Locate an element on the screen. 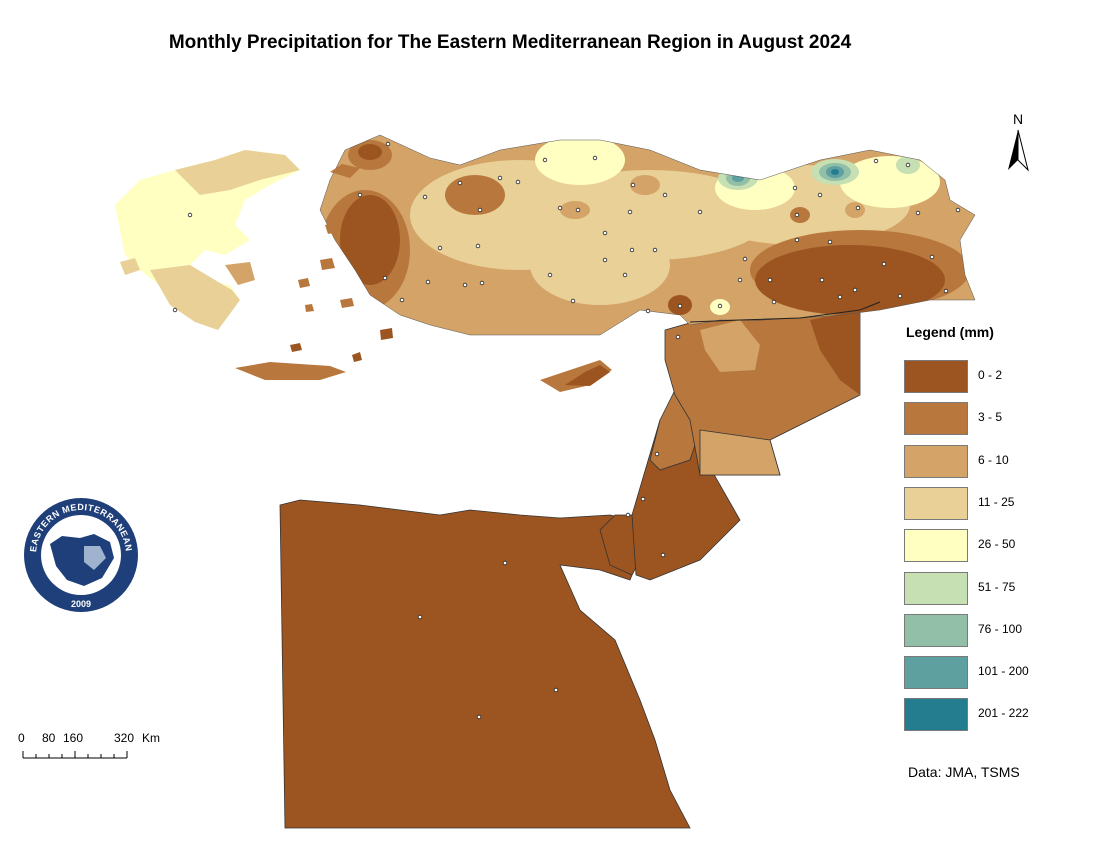 The height and width of the screenshot is (850, 1100). legend-item: 6 - 10 is located at coordinates (994, 462).